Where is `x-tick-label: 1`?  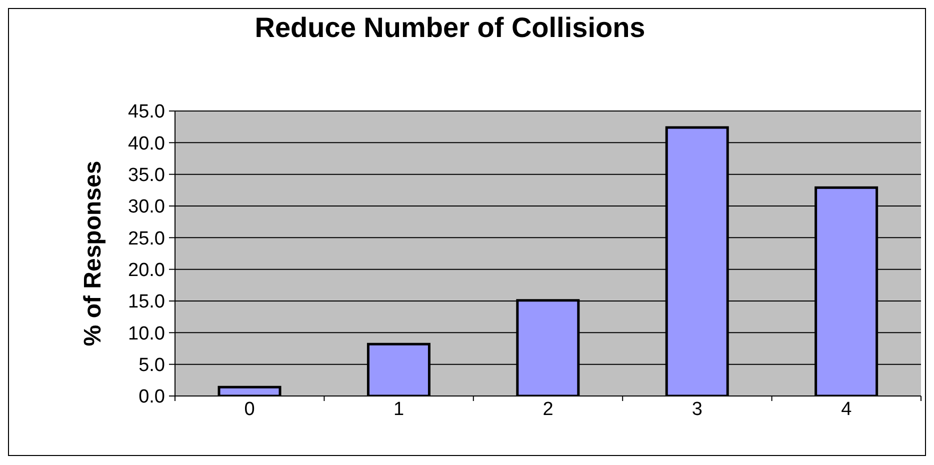 x-tick-label: 1 is located at coordinates (399, 409).